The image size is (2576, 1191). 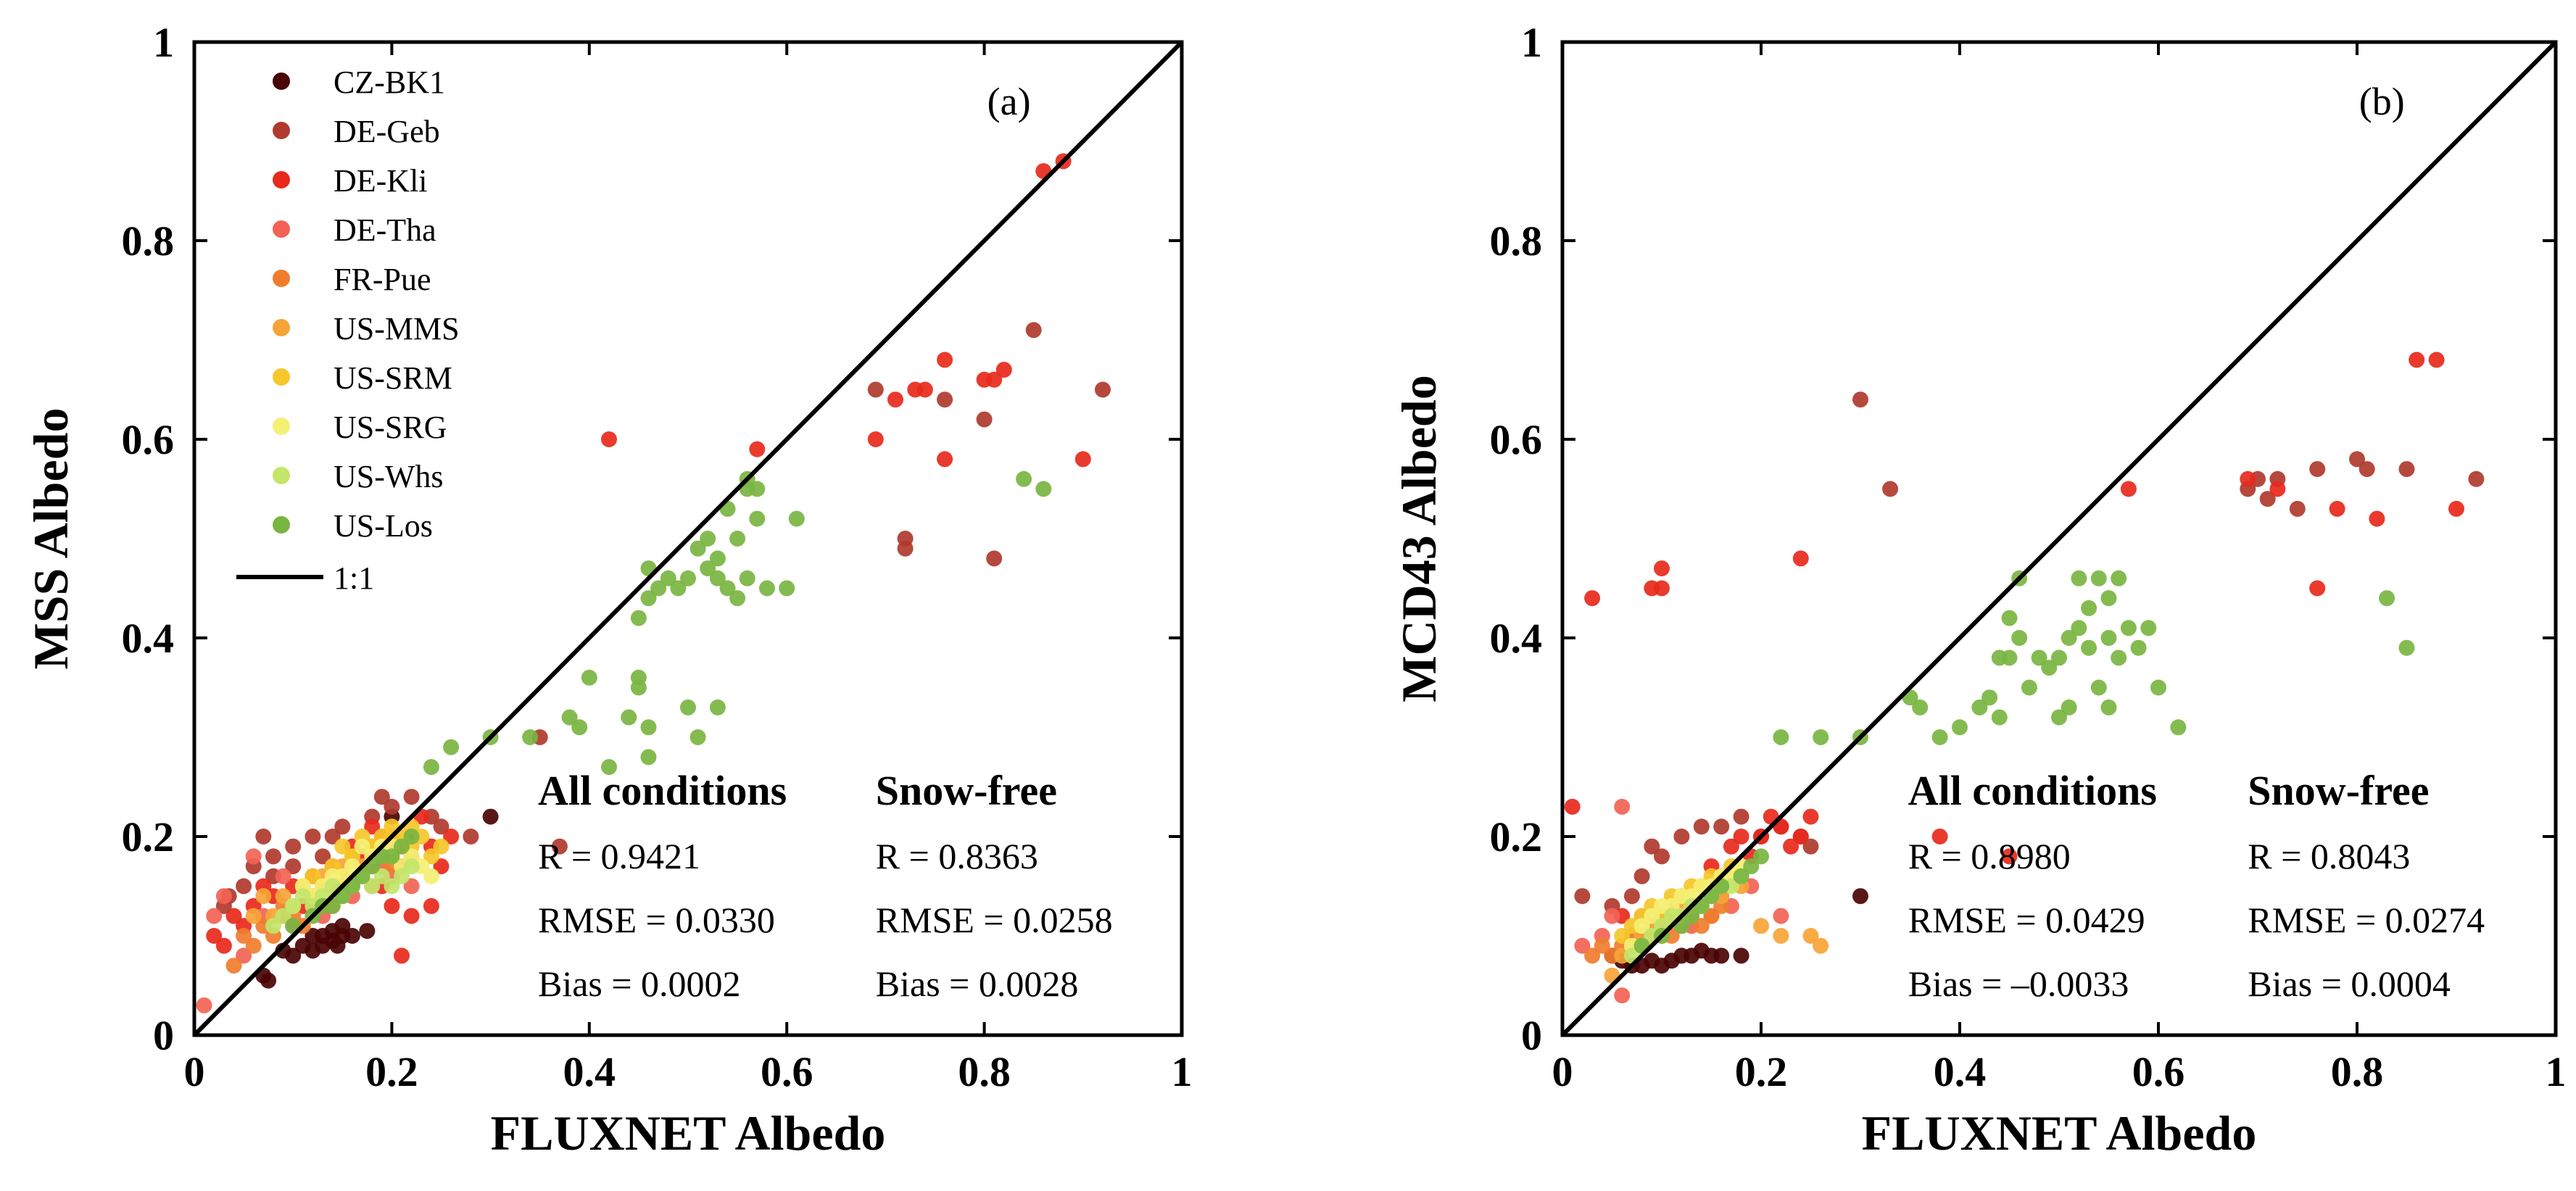 What do you see at coordinates (389, 476) in the screenshot?
I see `legend-label: US-Whs` at bounding box center [389, 476].